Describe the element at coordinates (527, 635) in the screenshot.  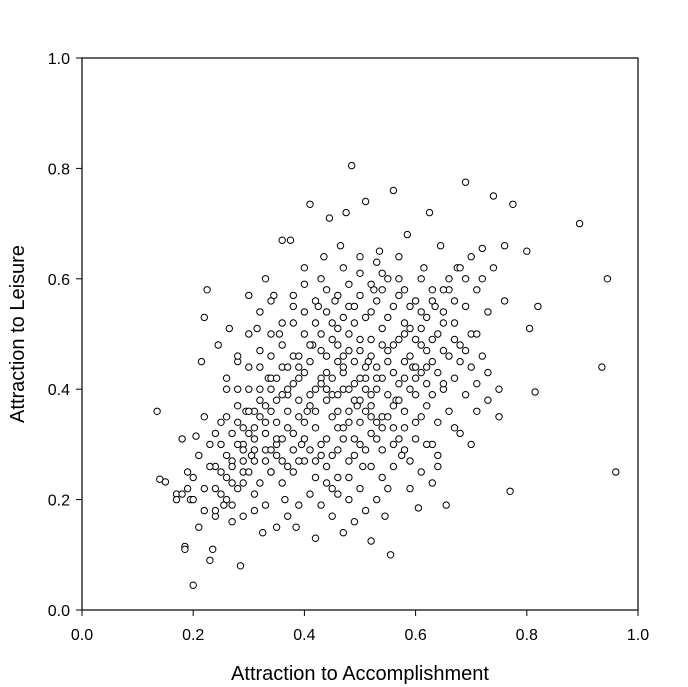
I see `x-tick-label: 0.8` at that location.